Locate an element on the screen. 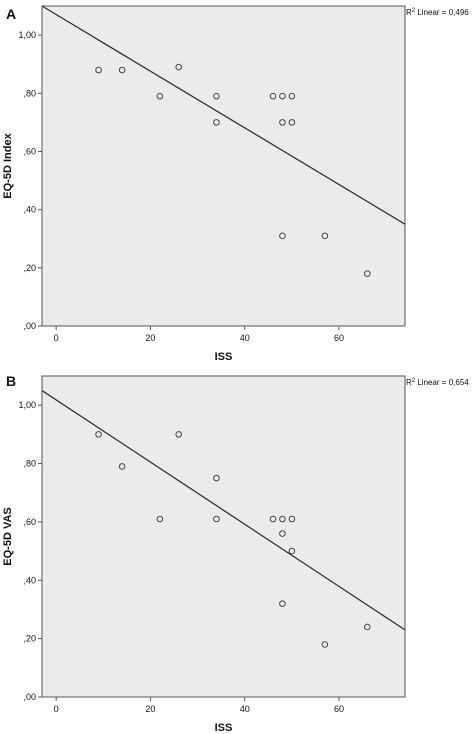 Image resolution: width=474 pixels, height=734 pixels. y-axis-title: EQ-5D VAS is located at coordinates (8, 536).